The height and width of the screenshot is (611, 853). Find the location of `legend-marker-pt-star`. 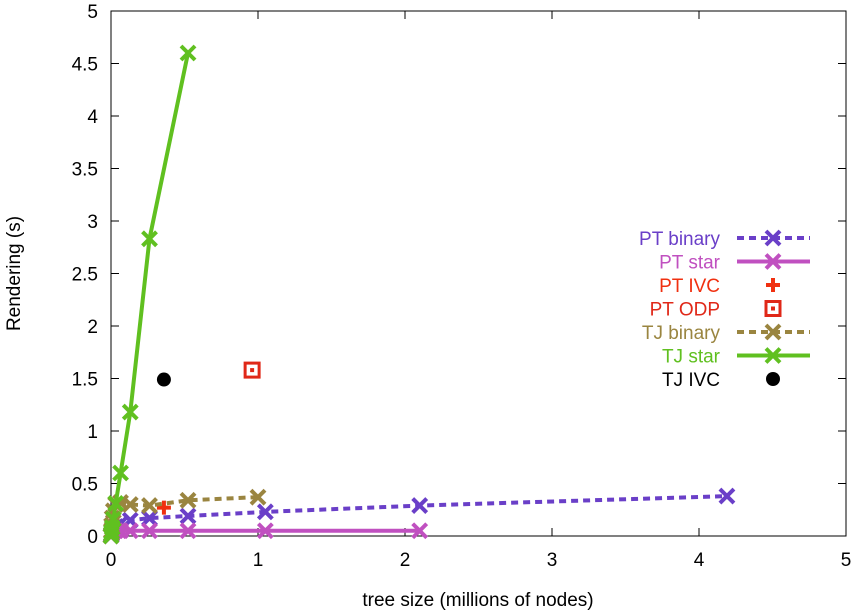

legend-marker-pt-star is located at coordinates (773, 261).